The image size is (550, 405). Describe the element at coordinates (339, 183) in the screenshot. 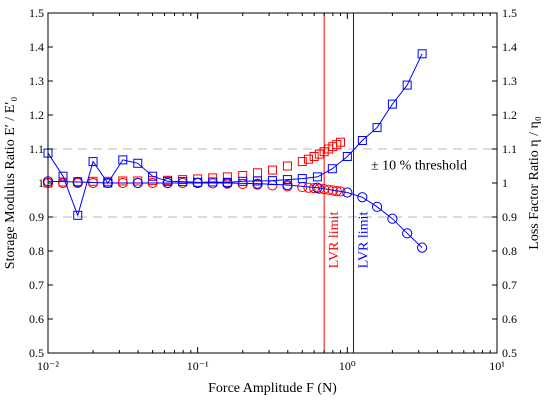

I see `lvr-limit-lines` at that location.